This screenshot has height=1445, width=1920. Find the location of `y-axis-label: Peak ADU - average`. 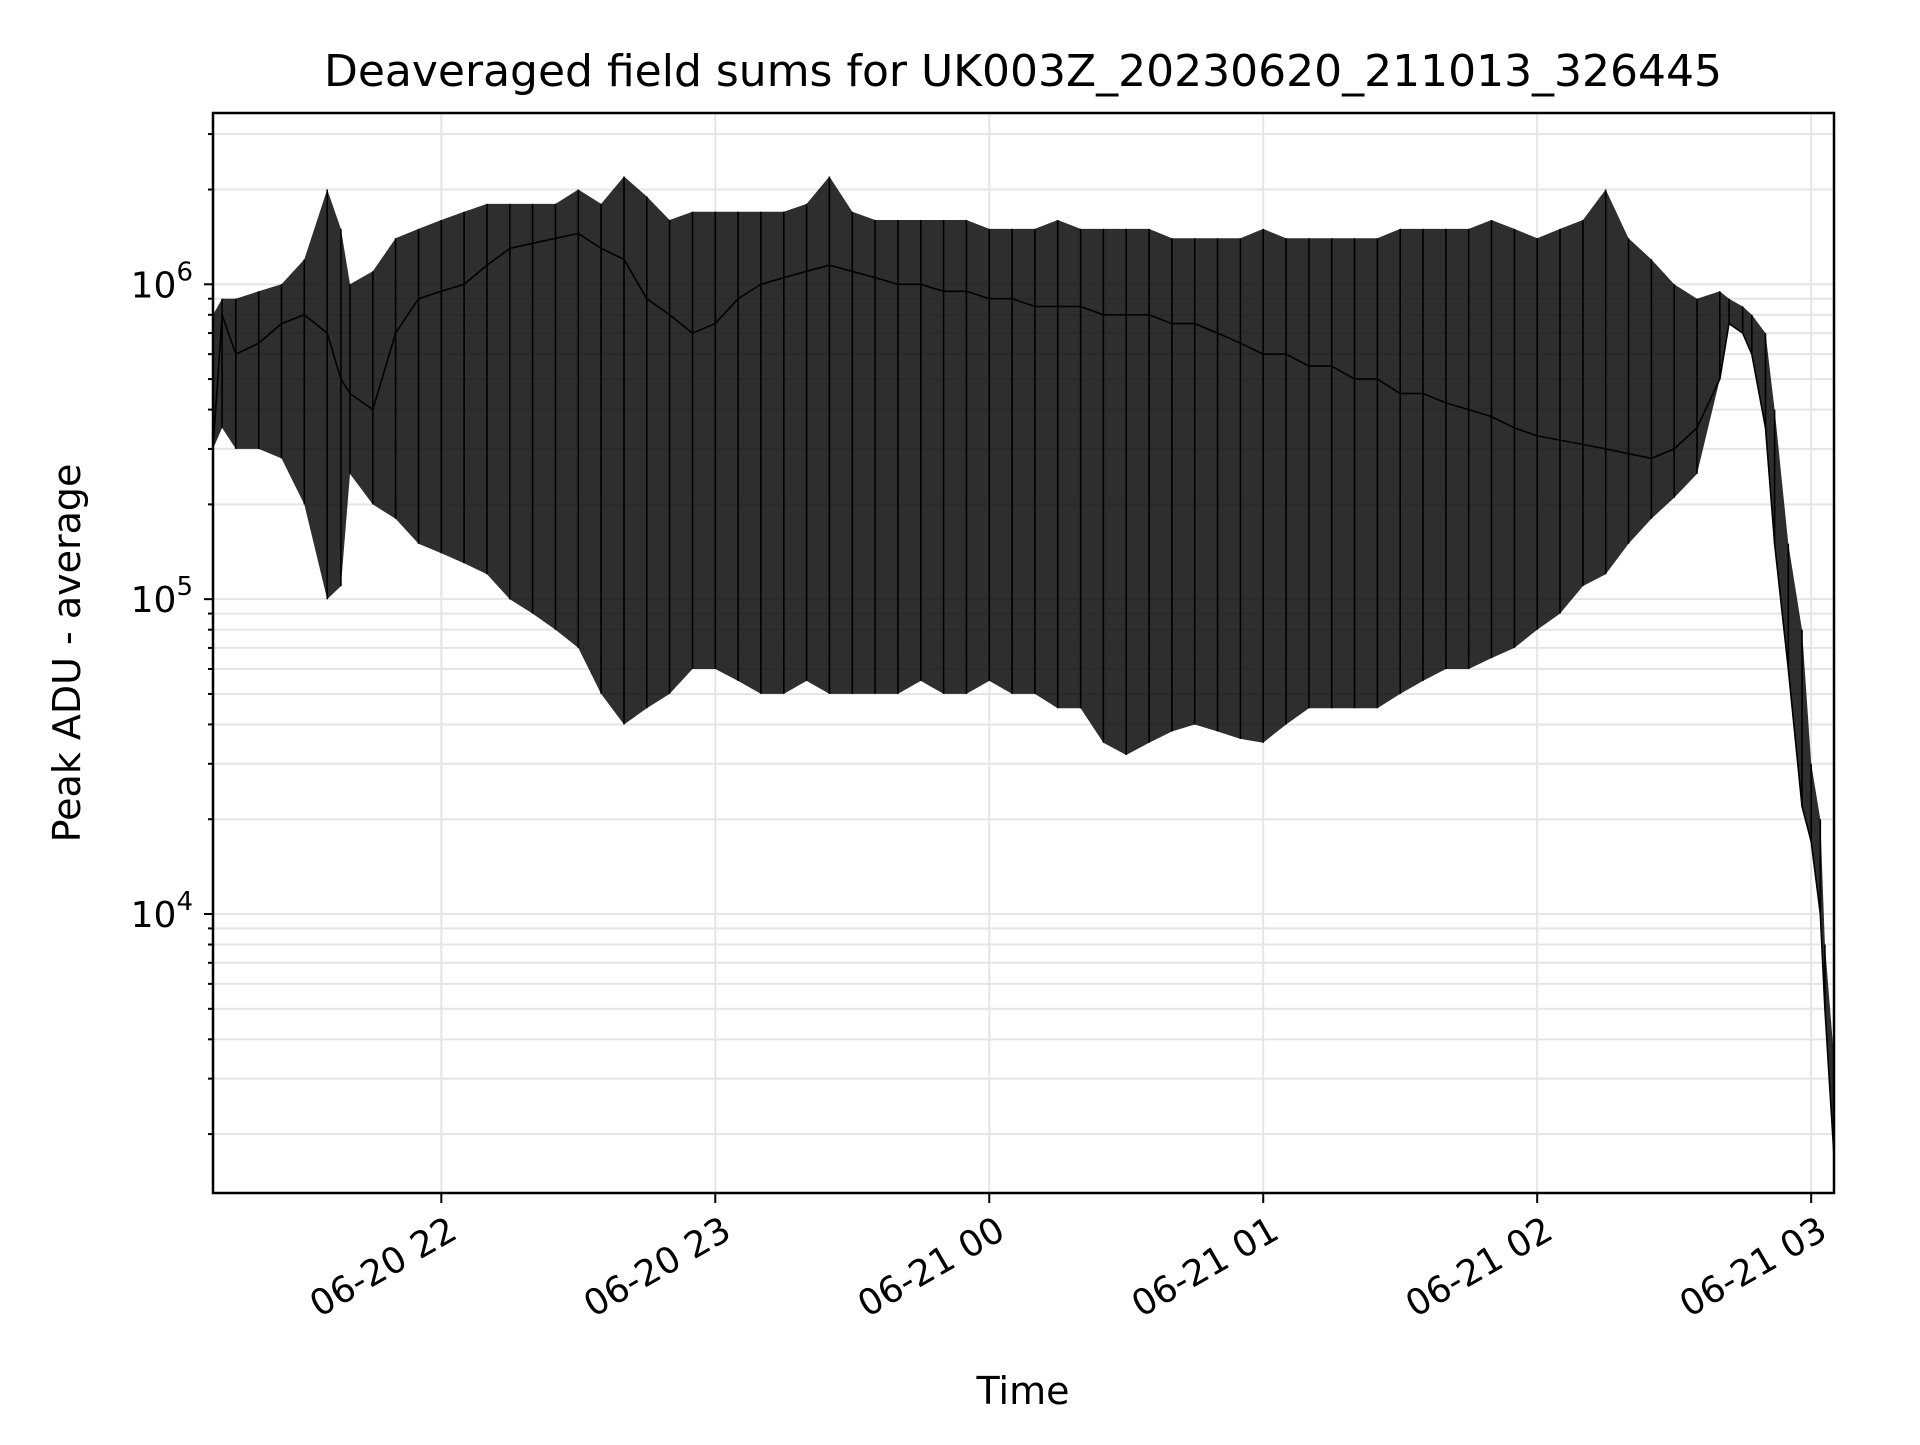

y-axis-label: Peak ADU - average is located at coordinates (67, 653).